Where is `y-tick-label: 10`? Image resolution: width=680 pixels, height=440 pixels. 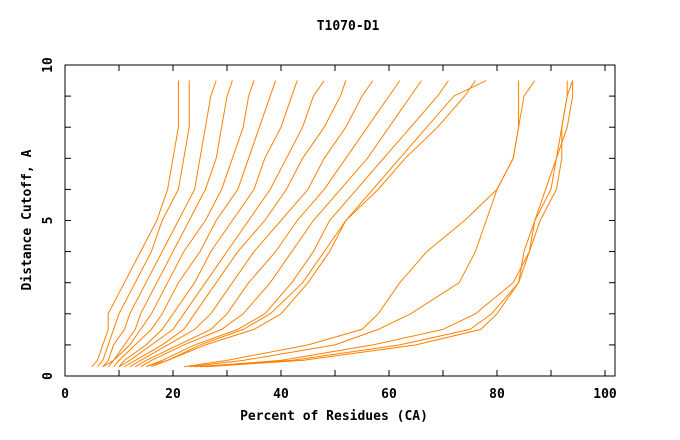 y-tick-label: 10 is located at coordinates (48, 65).